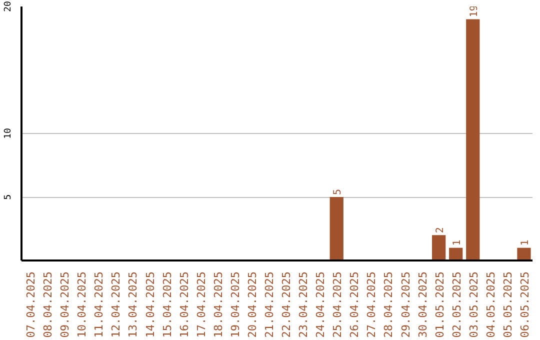  Describe the element at coordinates (235, 304) in the screenshot. I see `x-tick-label: 19.04.2025` at that location.